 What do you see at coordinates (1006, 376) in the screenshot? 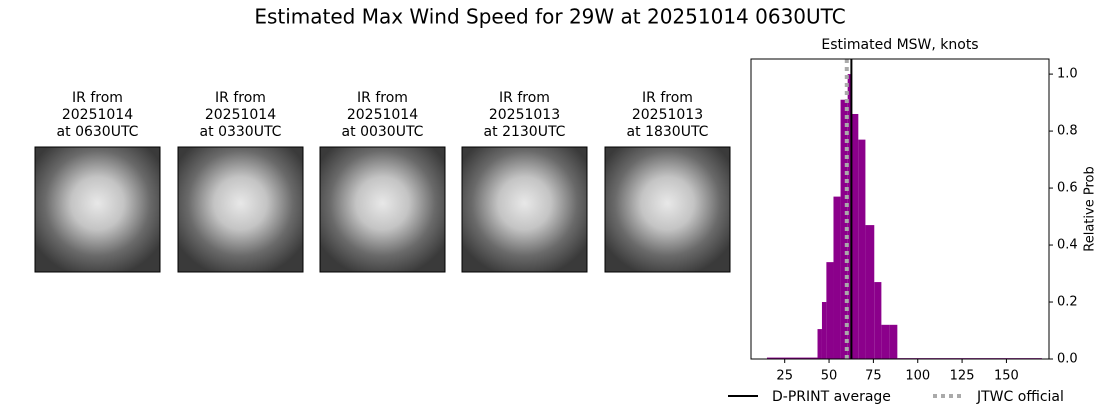
I see `x-tick-label: 150` at bounding box center [1006, 376].